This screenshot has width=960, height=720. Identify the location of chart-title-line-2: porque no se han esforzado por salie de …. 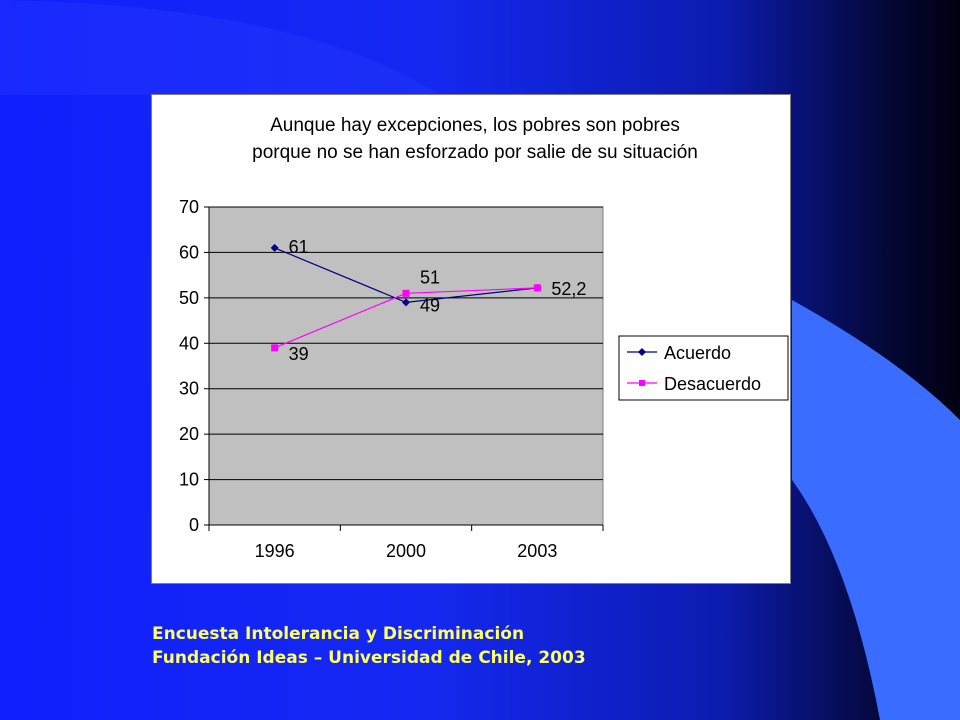
(475, 152).